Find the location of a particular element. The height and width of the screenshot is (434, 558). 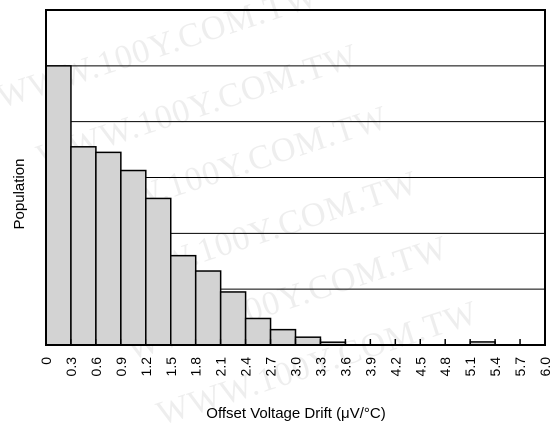

x-tick-label: 5.1 is located at coordinates (470, 367).